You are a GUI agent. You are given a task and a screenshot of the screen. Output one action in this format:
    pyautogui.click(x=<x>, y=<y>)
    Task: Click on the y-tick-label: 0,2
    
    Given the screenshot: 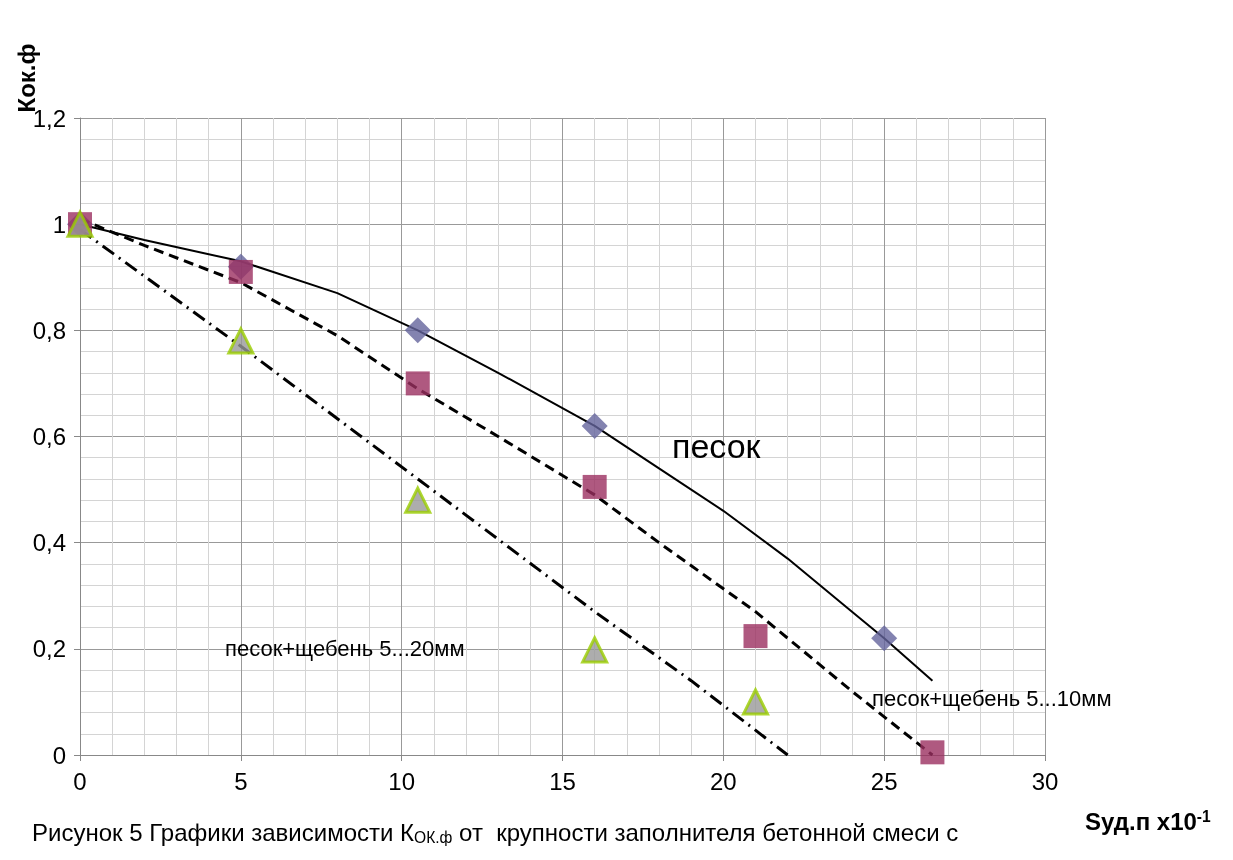 What is the action you would take?
    pyautogui.click(x=49, y=649)
    